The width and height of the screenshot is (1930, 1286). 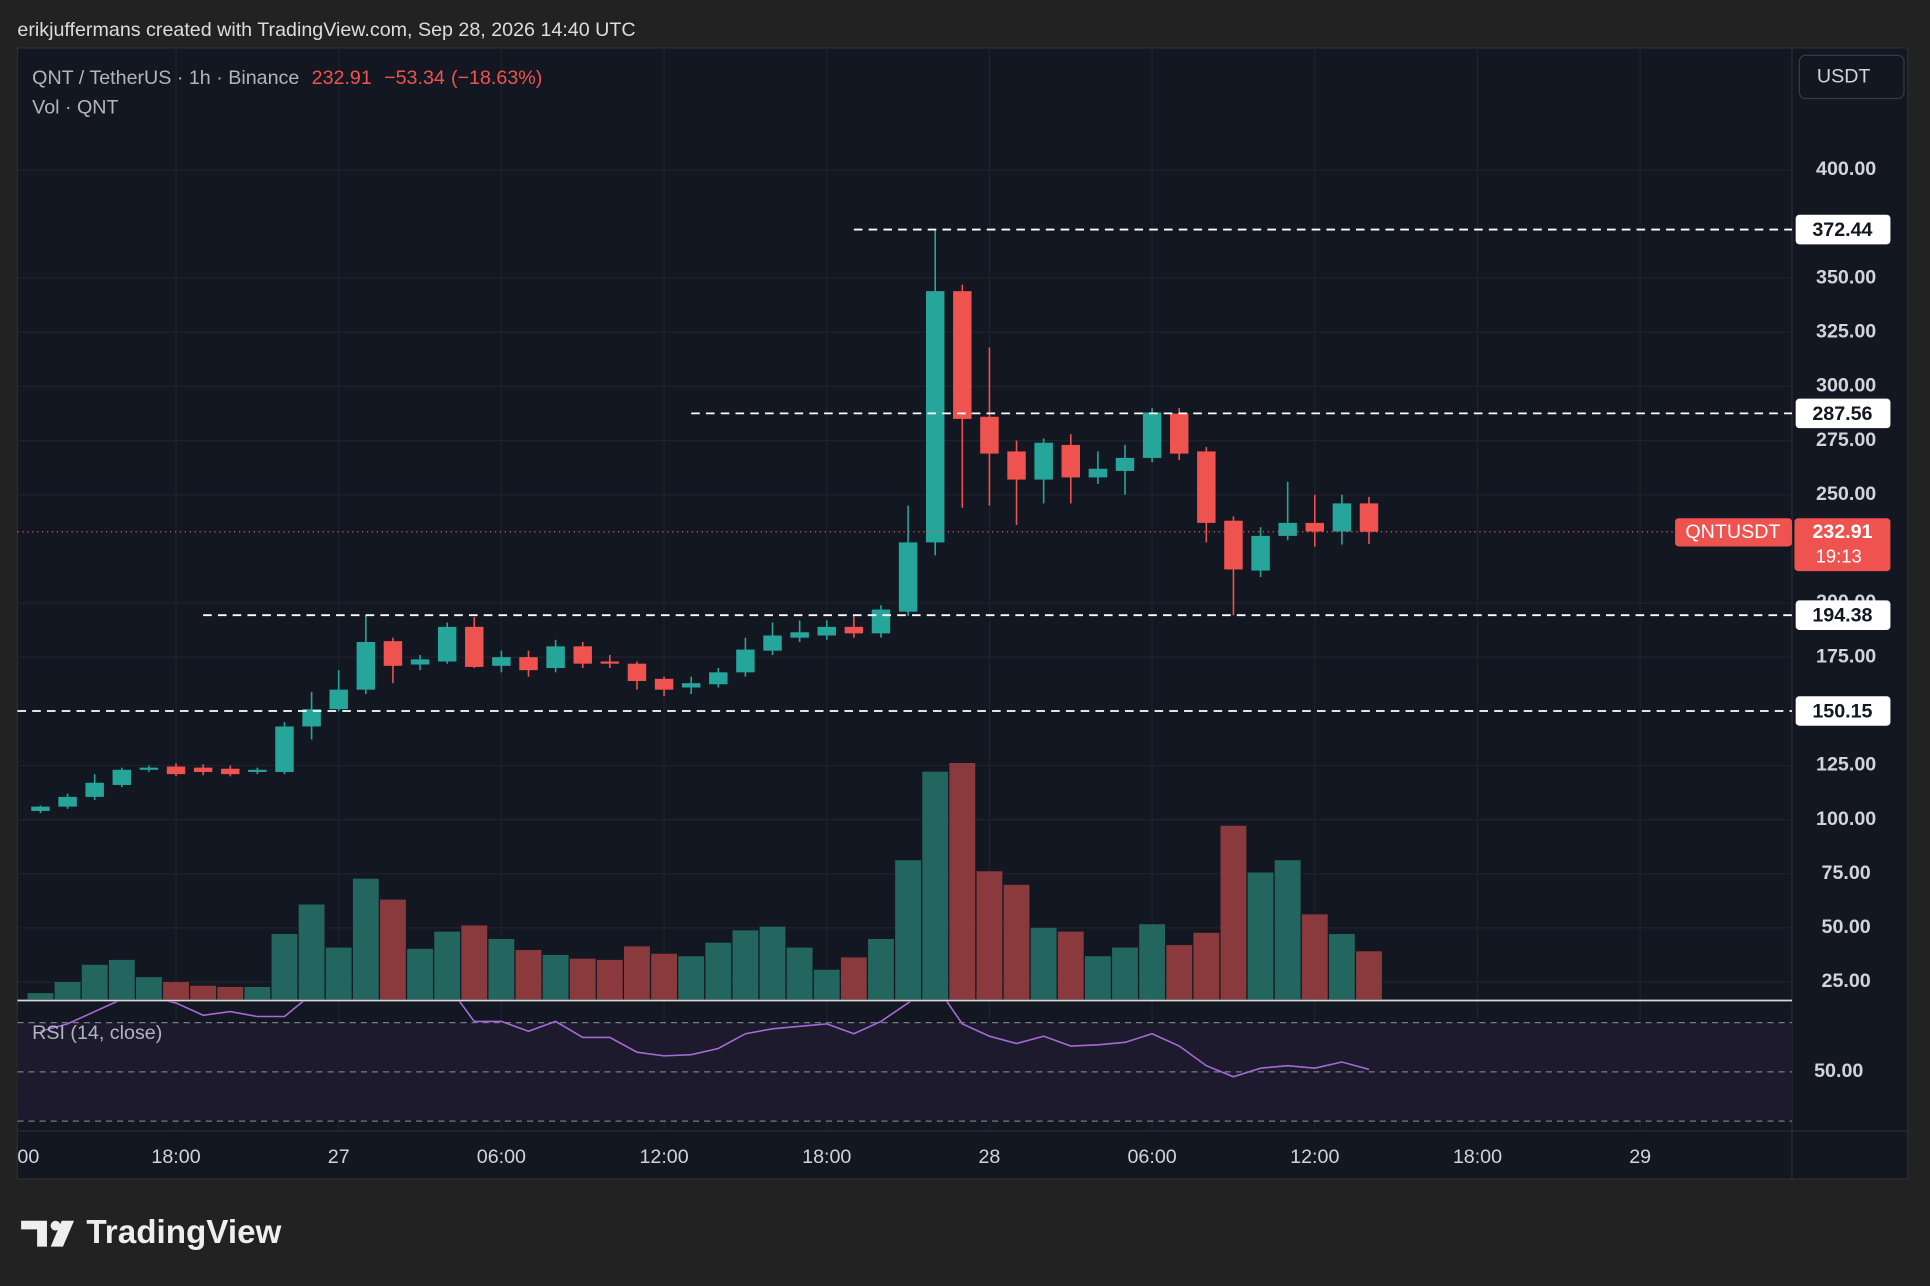 What do you see at coordinates (62, 1233) in the screenshot?
I see `logo-slash` at bounding box center [62, 1233].